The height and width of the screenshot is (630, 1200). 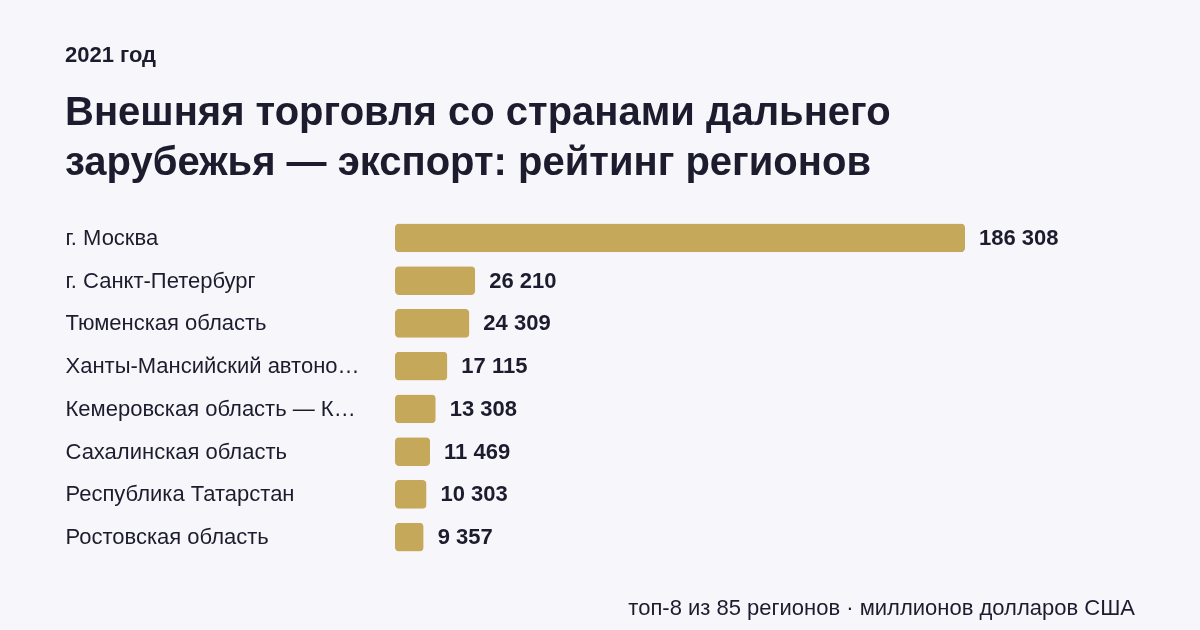 What do you see at coordinates (882, 607) in the screenshot?
I see `text: топ-8 из 85 регионов · миллионов долларов США` at bounding box center [882, 607].